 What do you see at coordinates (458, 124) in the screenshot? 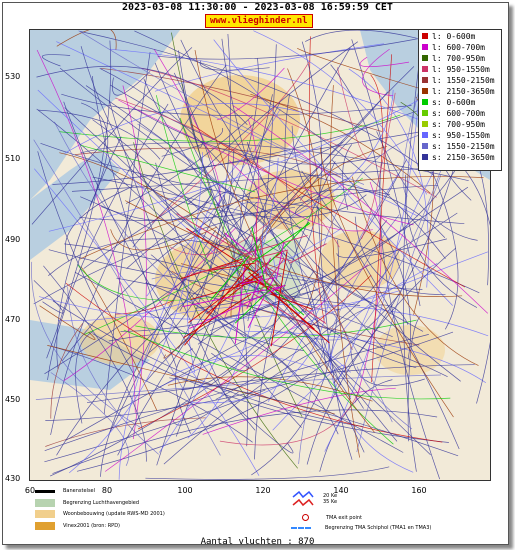
I see `legend-label: s: 700-950m` at bounding box center [458, 124].